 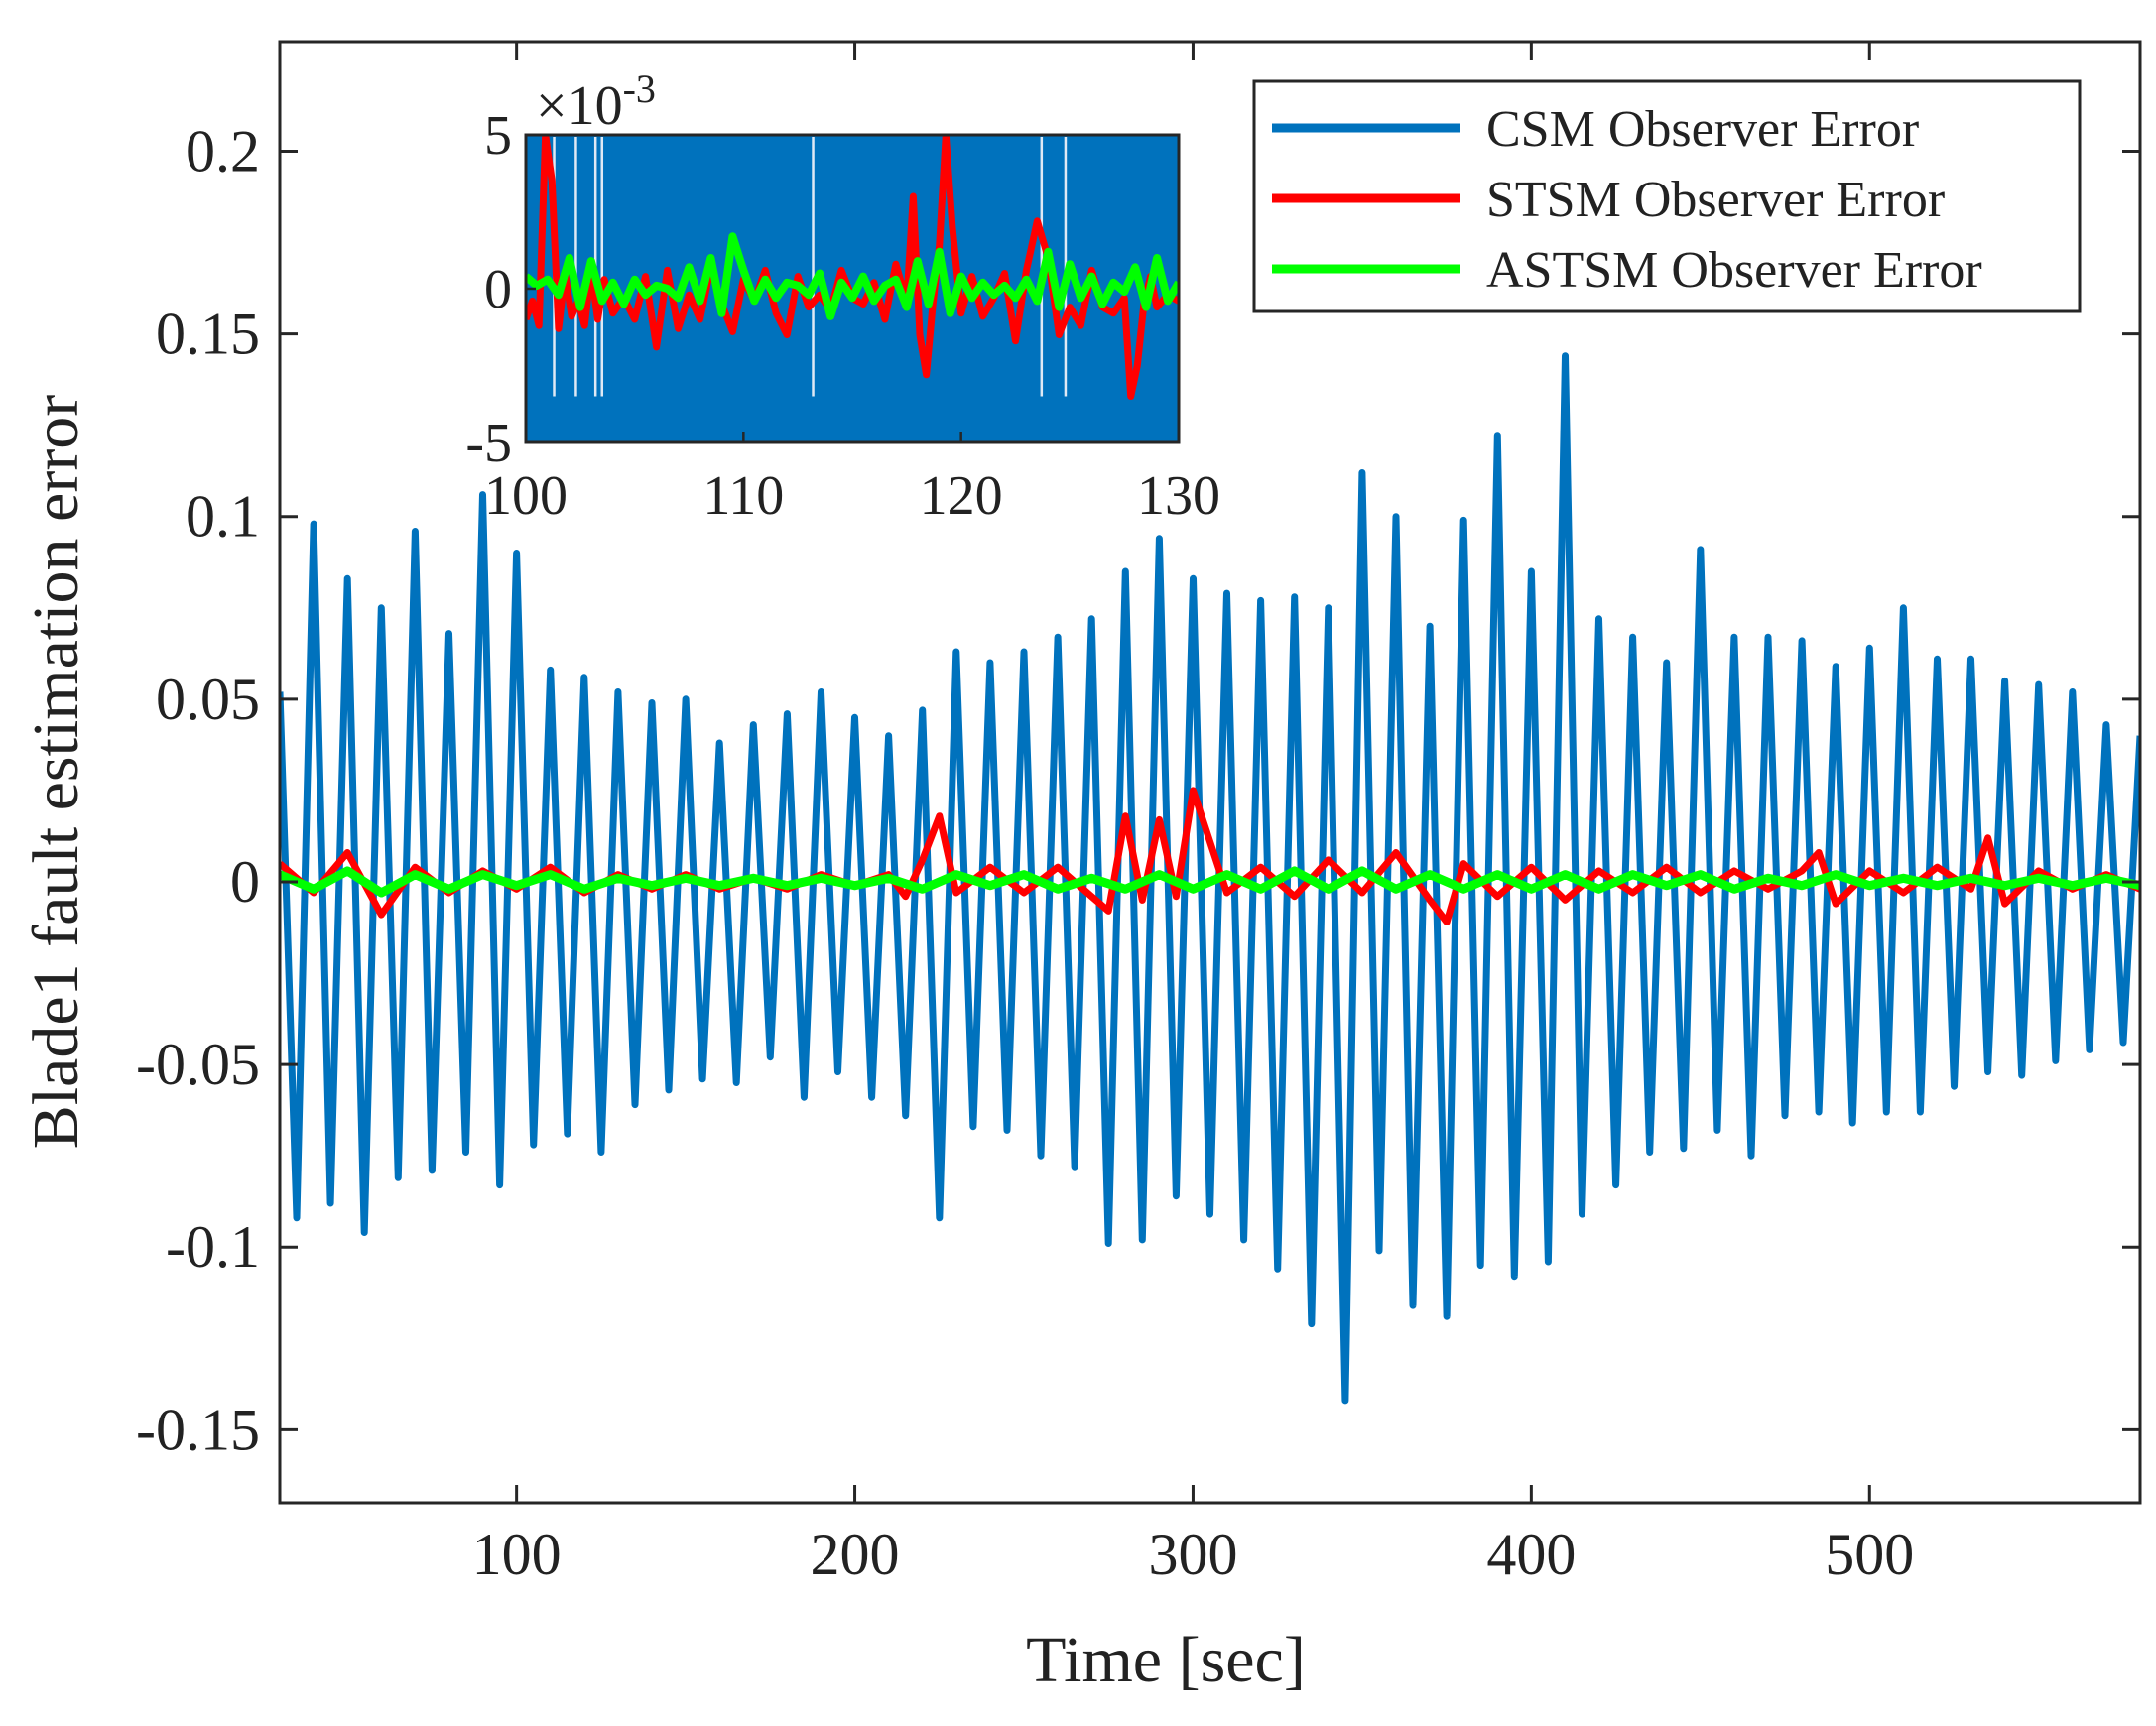 I want to click on legend-label-astsm: ASTSM Observer Error, so click(x=1734, y=270).